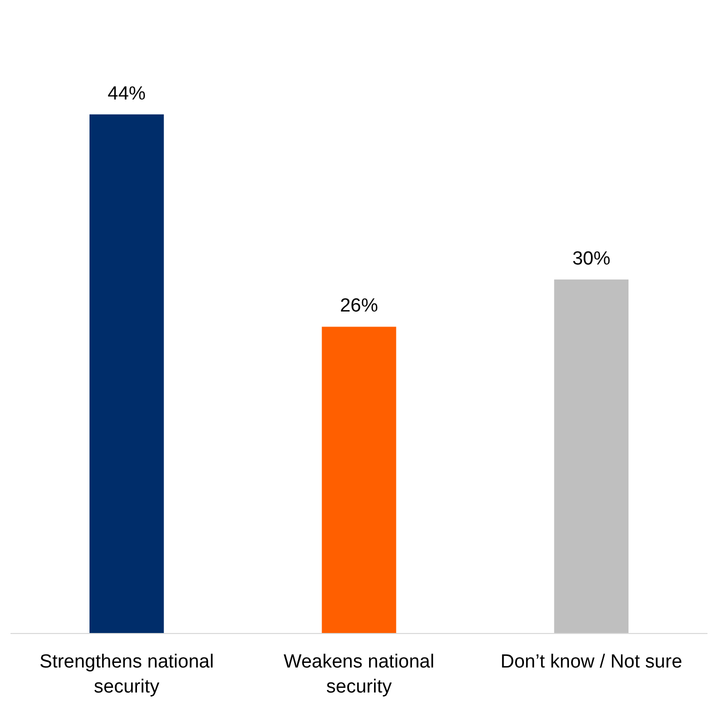 Image resolution: width=717 pixels, height=722 pixels. Describe the element at coordinates (591, 259) in the screenshot. I see `data-label: 30%` at that location.